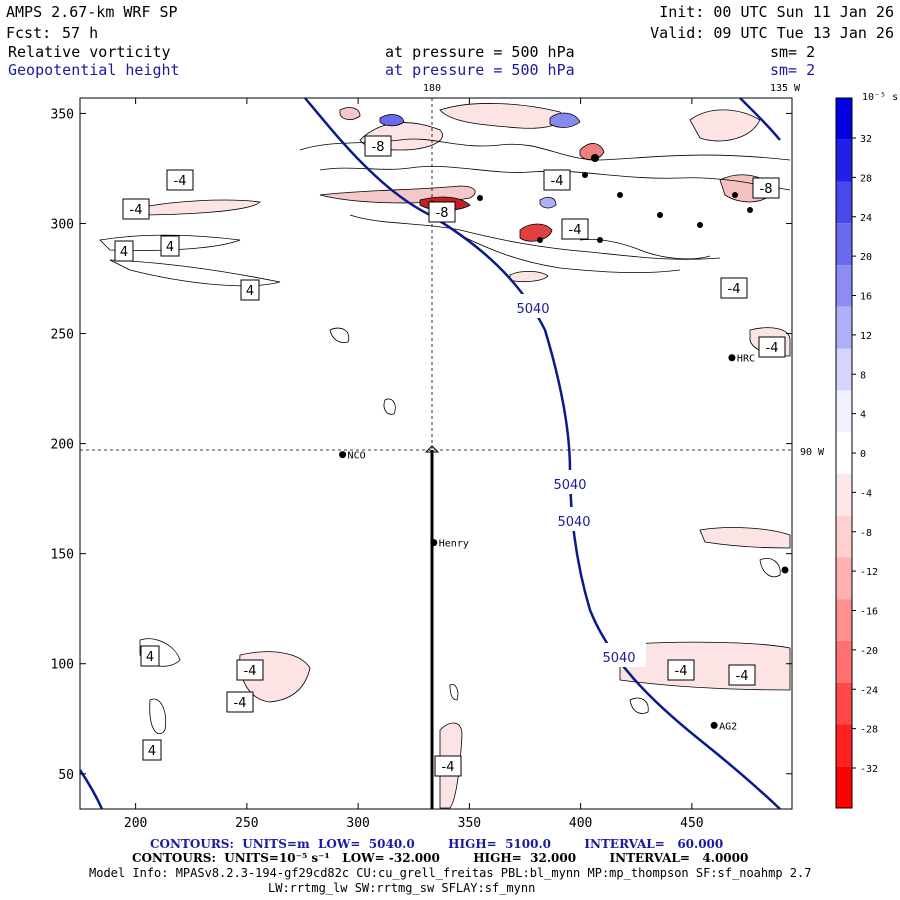 The height and width of the screenshot is (900, 900). What do you see at coordinates (869, 572) in the screenshot?
I see `colorbar-tick-label: -12` at bounding box center [869, 572].